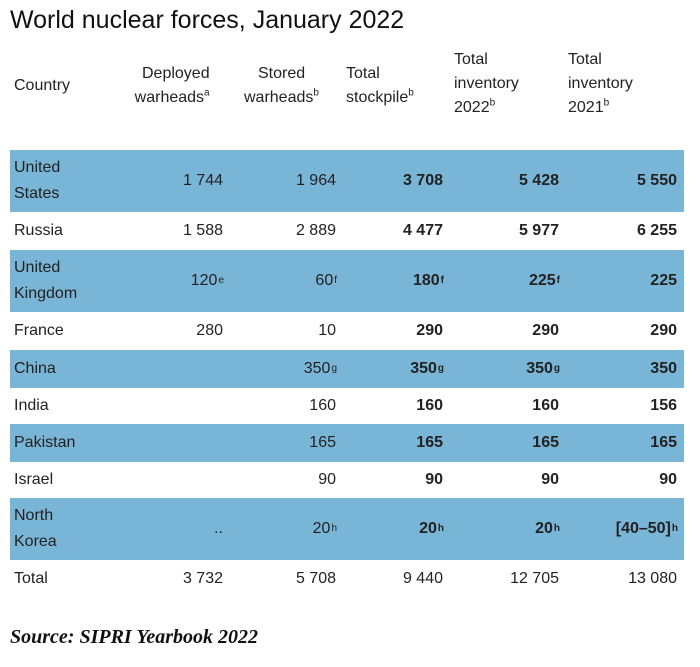 This screenshot has width=700, height=667. I want to click on stored-value: 1 964, so click(315, 180).